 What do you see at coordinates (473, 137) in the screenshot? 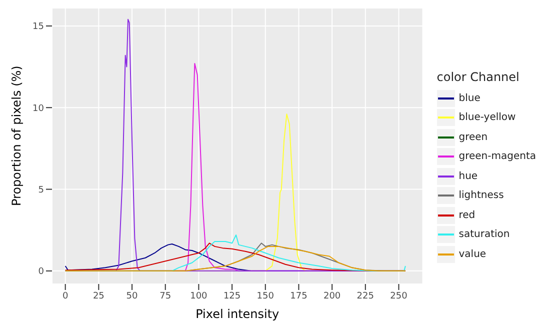
I see `legend-label: green` at bounding box center [473, 137].